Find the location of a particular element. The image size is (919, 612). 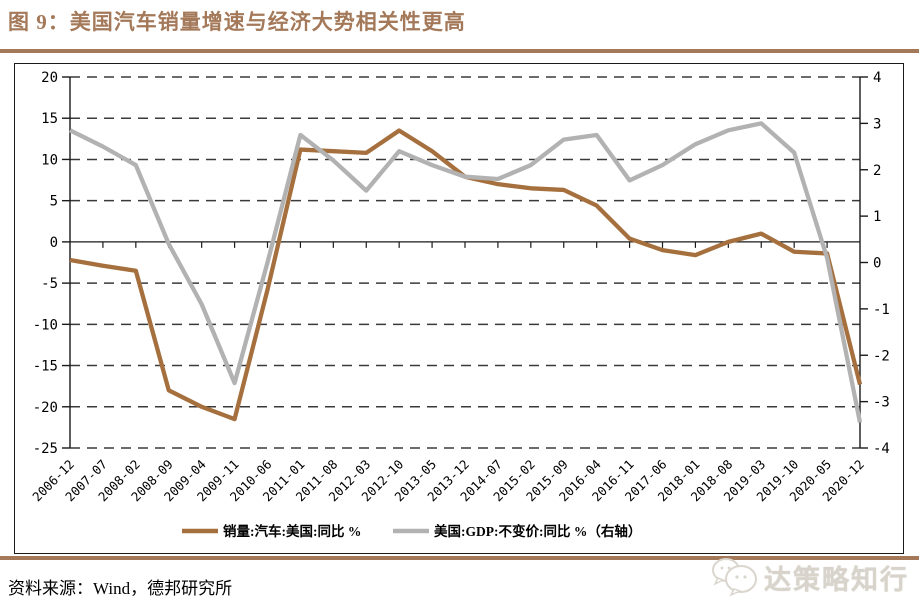

left-axis-label: 15 is located at coordinates (49, 119).